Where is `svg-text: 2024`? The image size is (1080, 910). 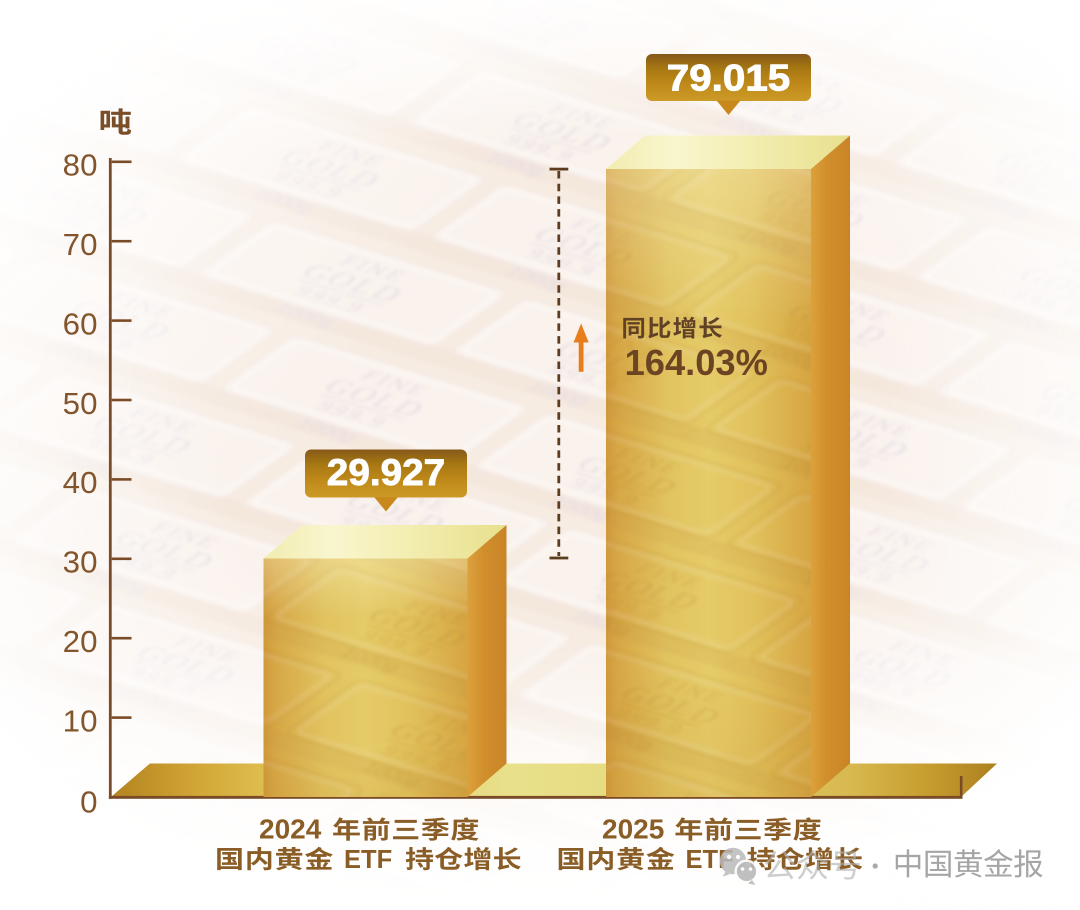 svg-text: 2024 is located at coordinates (290, 829).